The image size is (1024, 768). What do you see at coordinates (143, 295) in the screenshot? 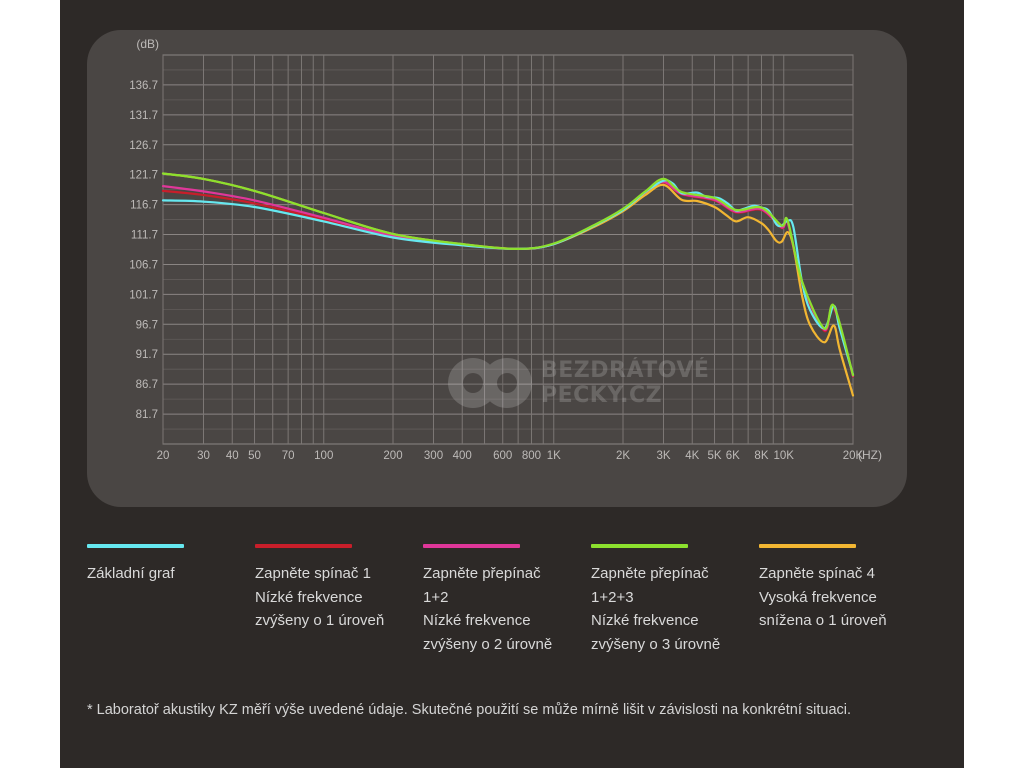
I see `y-tick-label: 101.7` at bounding box center [143, 295].